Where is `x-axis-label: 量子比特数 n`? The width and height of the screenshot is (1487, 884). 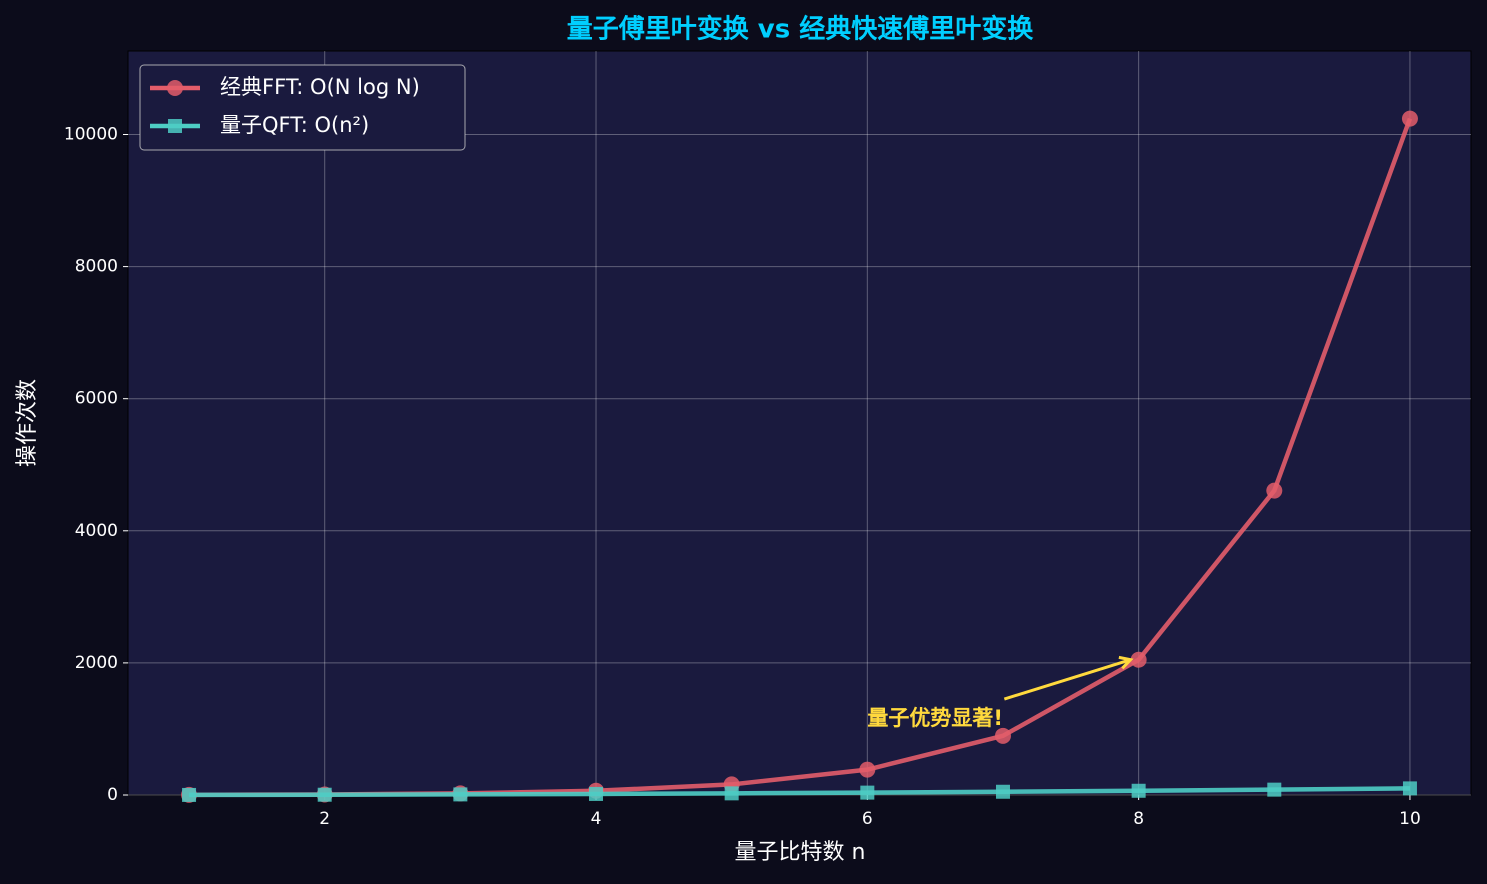 x-axis-label: 量子比特数 n is located at coordinates (800, 852).